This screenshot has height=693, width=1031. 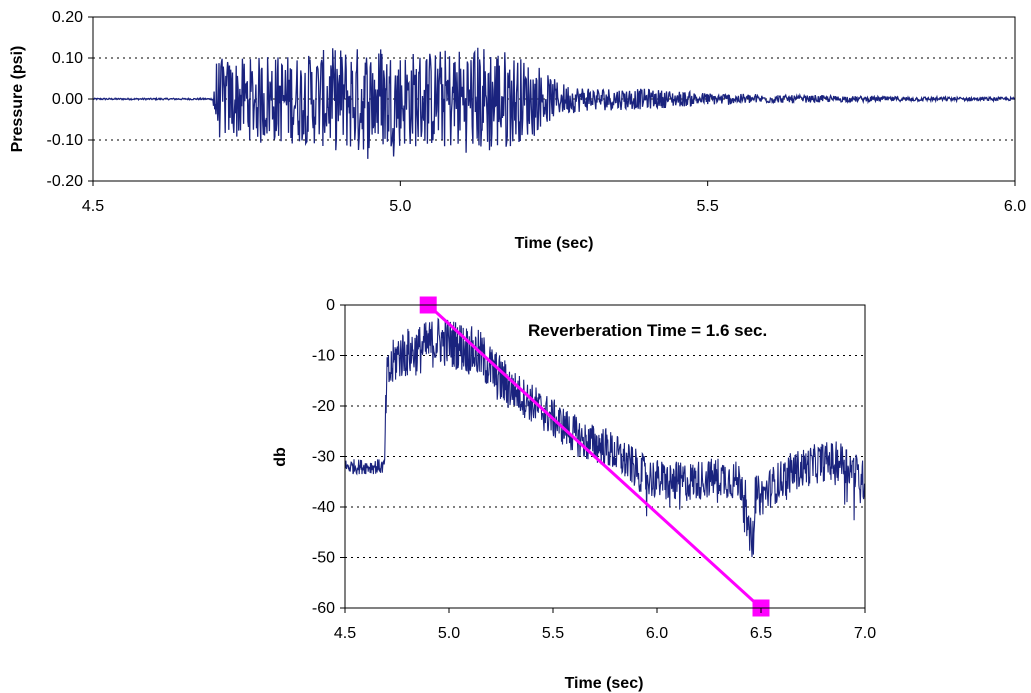 What do you see at coordinates (554, 103) in the screenshot?
I see `pressure-series-line` at bounding box center [554, 103].